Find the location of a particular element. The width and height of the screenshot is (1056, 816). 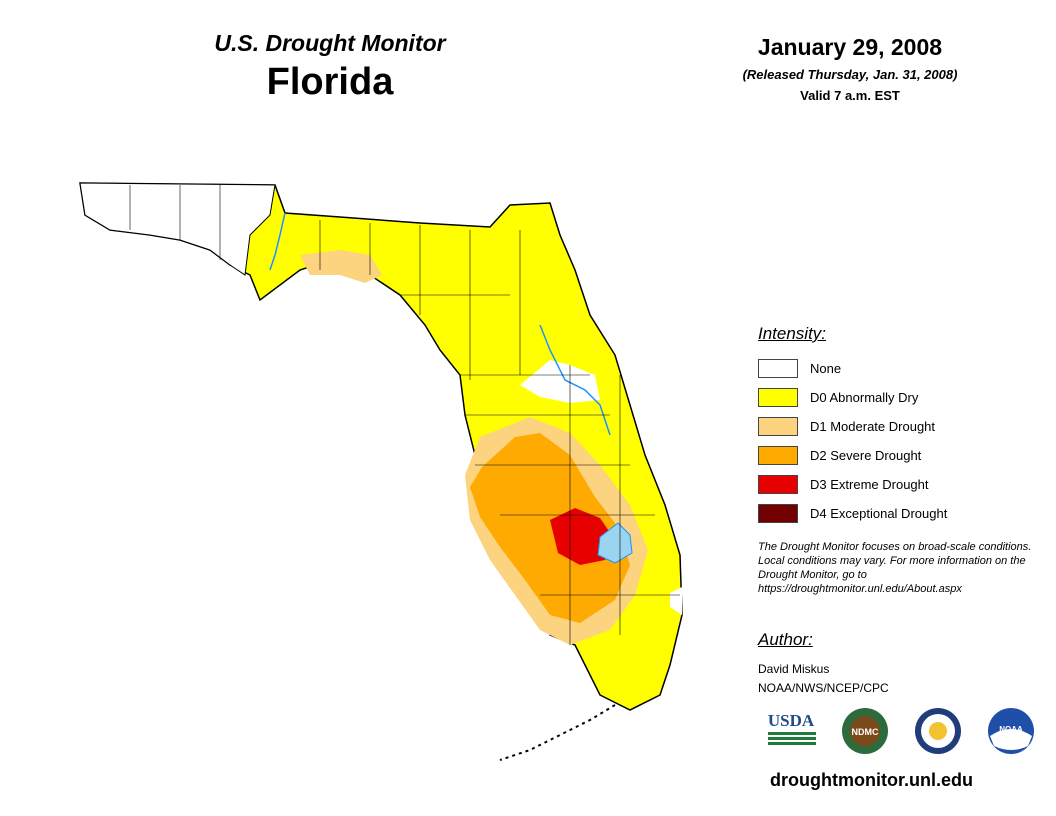

usda-logo: USDA is located at coordinates (792, 728).